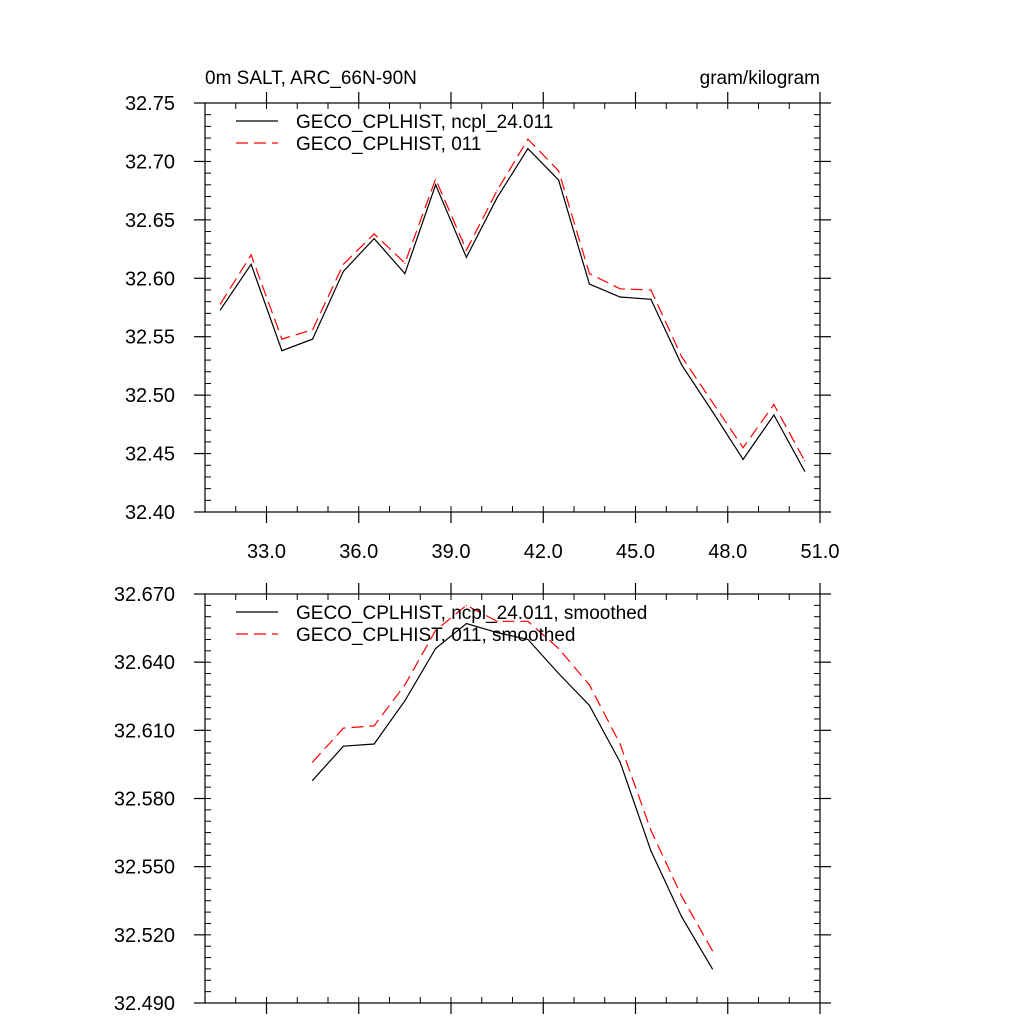 The image size is (1024, 1024). What do you see at coordinates (451, 552) in the screenshot?
I see `top-x-tick-label: 39.0` at bounding box center [451, 552].